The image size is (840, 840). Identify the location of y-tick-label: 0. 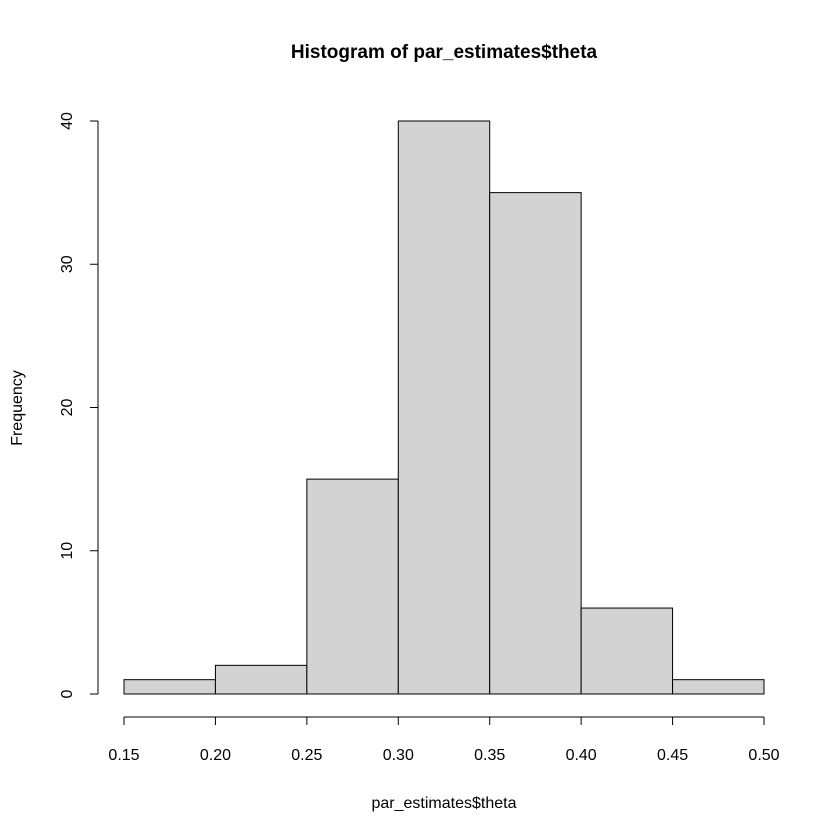
(67, 693).